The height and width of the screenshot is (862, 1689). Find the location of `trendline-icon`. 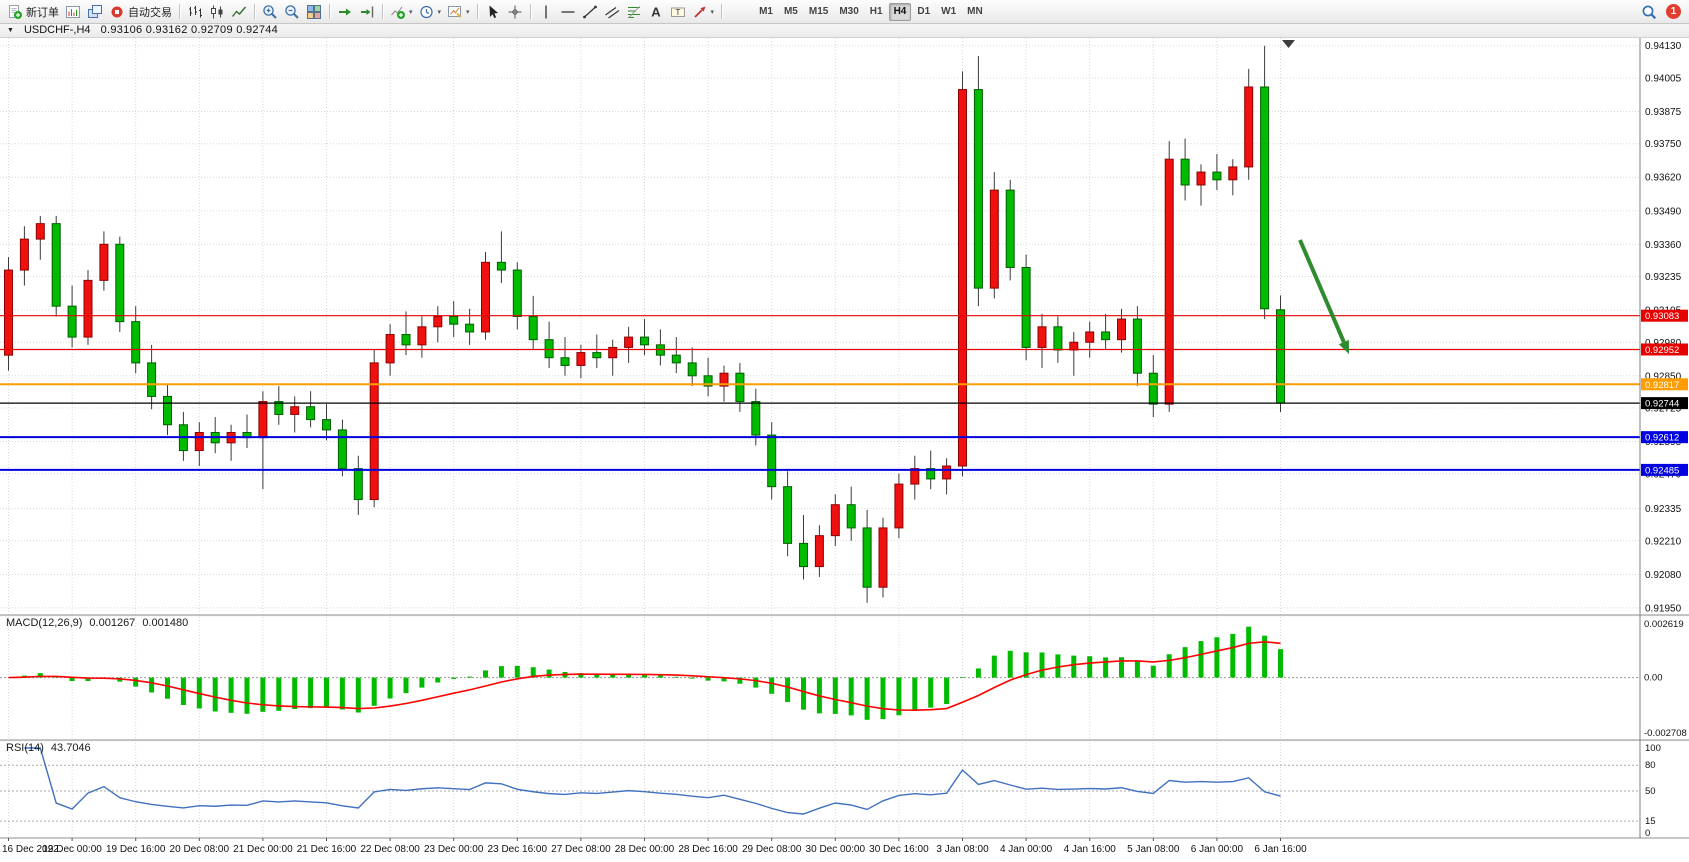

trendline-icon is located at coordinates (589, 11).